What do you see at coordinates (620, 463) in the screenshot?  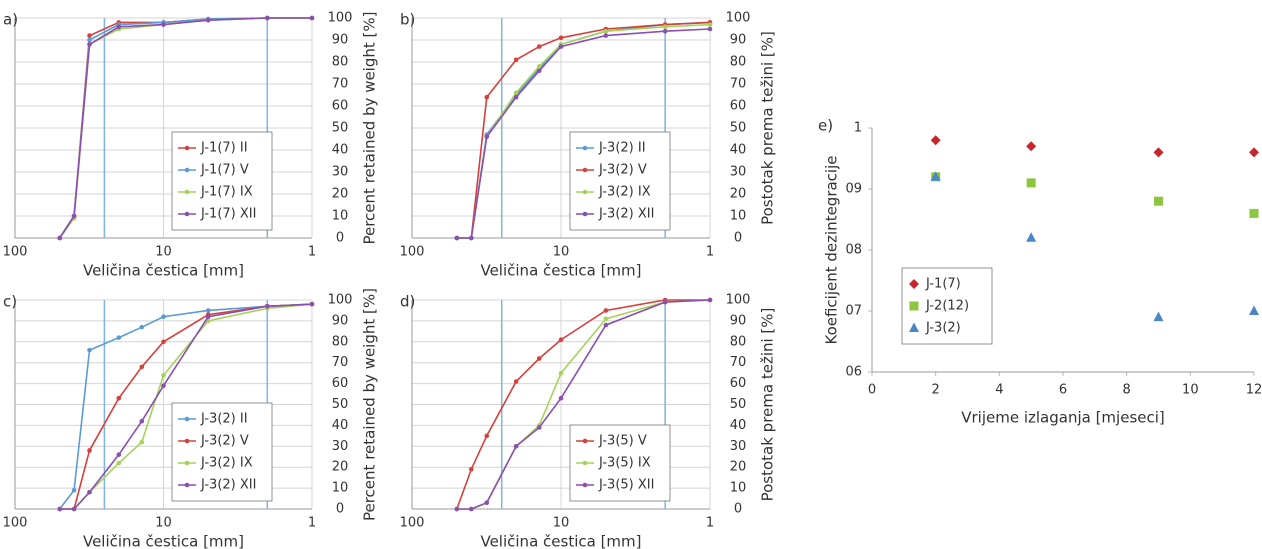 I see `legend: J-3(5) V J-3(5) IX J-3(5) XII` at bounding box center [620, 463].